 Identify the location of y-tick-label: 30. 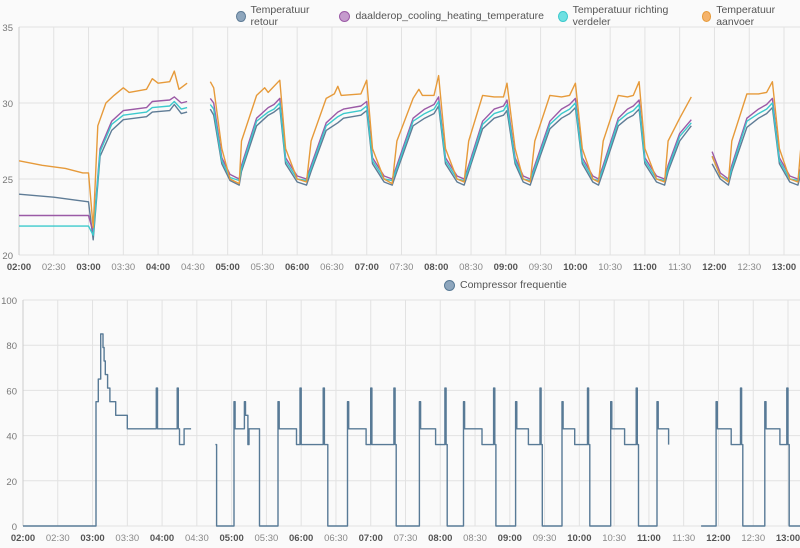
(7, 104).